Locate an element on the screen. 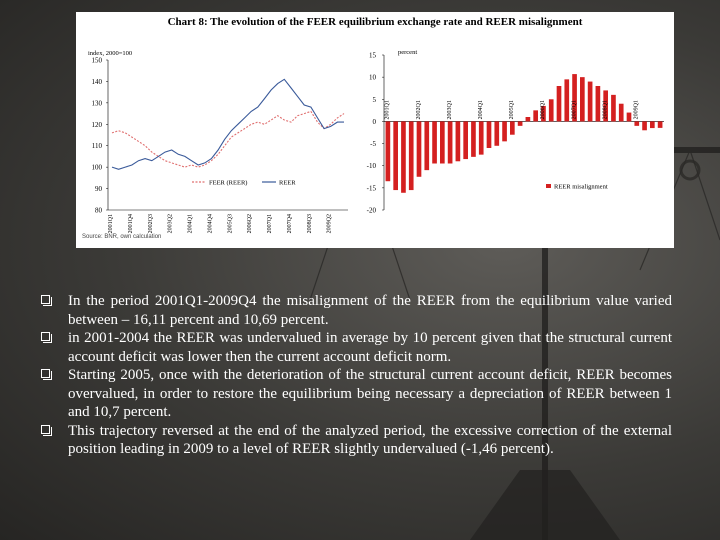  legend-label: FEER (REER) is located at coordinates (228, 183).